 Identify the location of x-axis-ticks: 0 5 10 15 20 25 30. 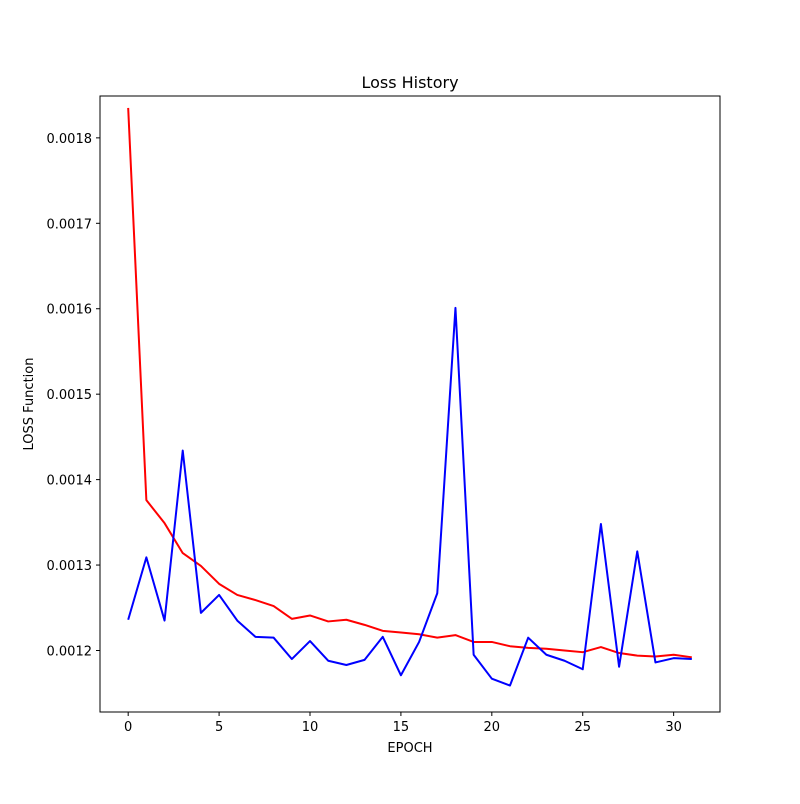
(403, 723).